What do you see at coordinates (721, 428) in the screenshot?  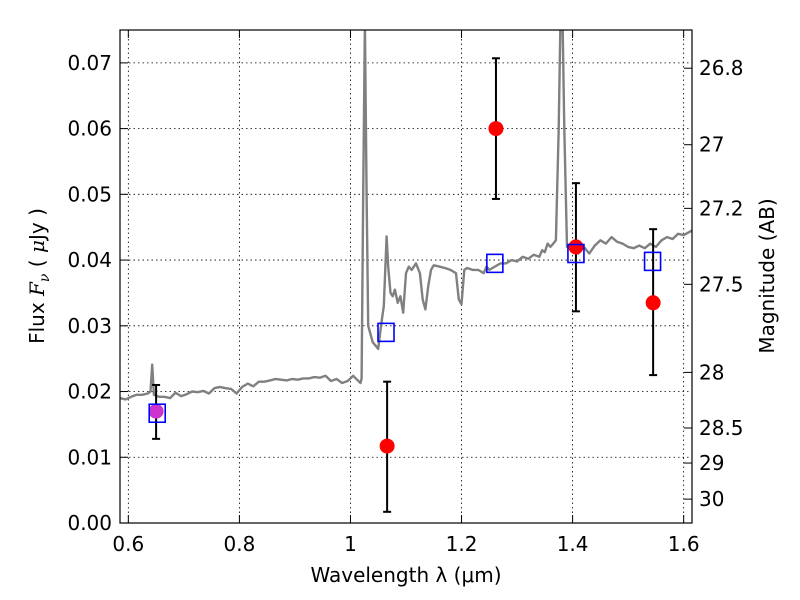 I see `y2-tick-label: 28.5` at bounding box center [721, 428].